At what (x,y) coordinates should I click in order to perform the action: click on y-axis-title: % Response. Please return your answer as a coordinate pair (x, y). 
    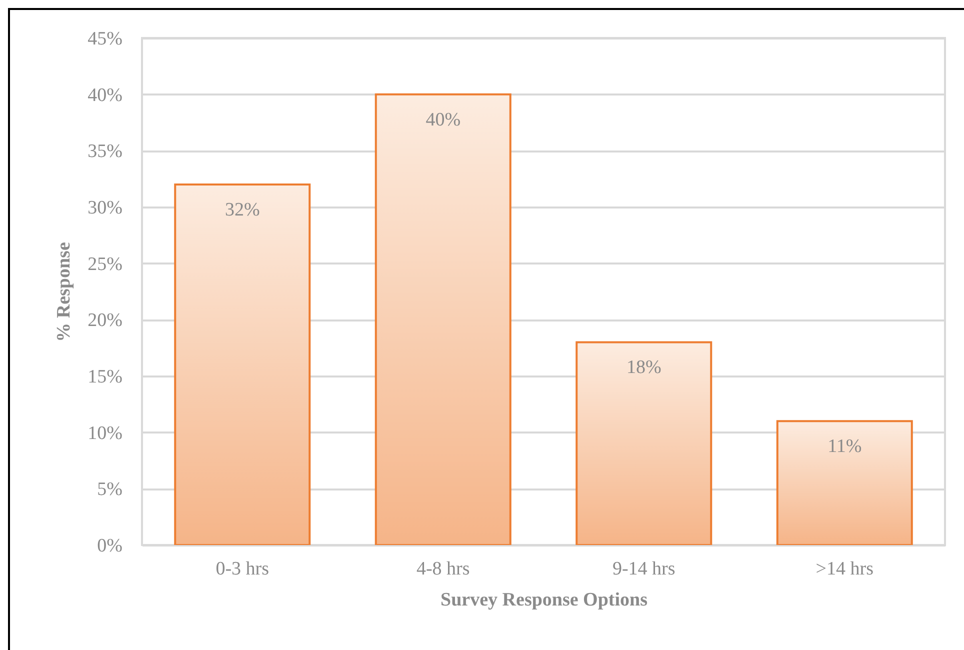
    Looking at the image, I should click on (64, 292).